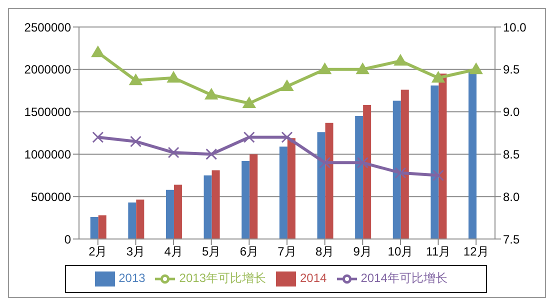 This screenshot has height=306, width=554. I want to click on y2-tick-label: 9.5, so click(511, 69).